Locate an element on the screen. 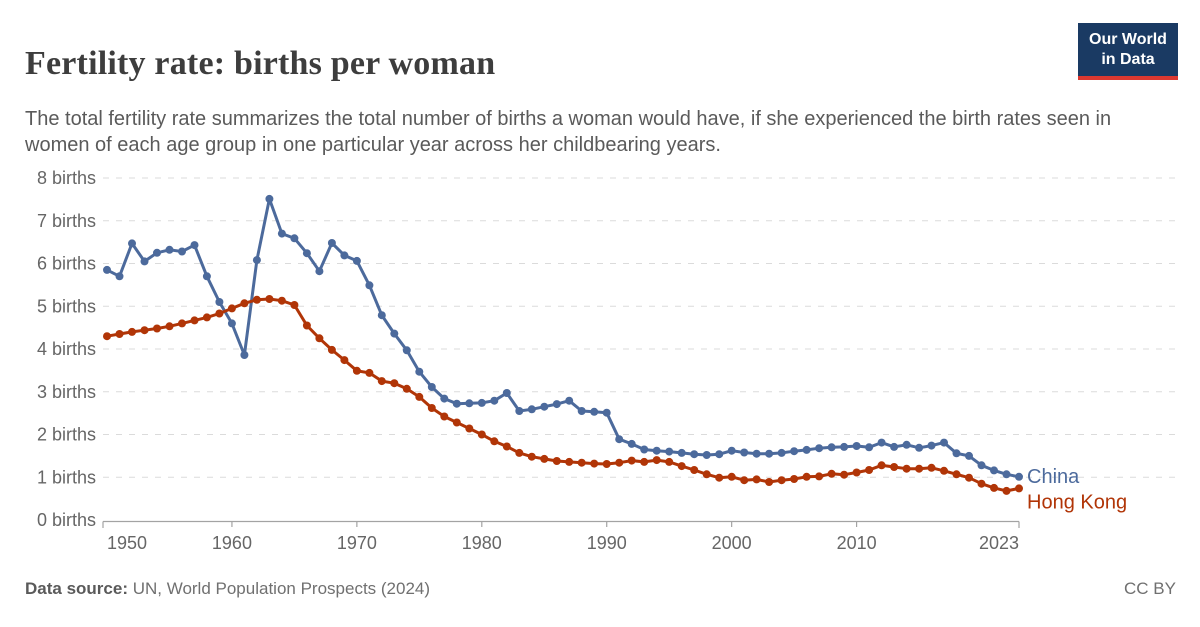 This screenshot has width=1200, height=627. y-axis-label: 4 births is located at coordinates (66, 349).